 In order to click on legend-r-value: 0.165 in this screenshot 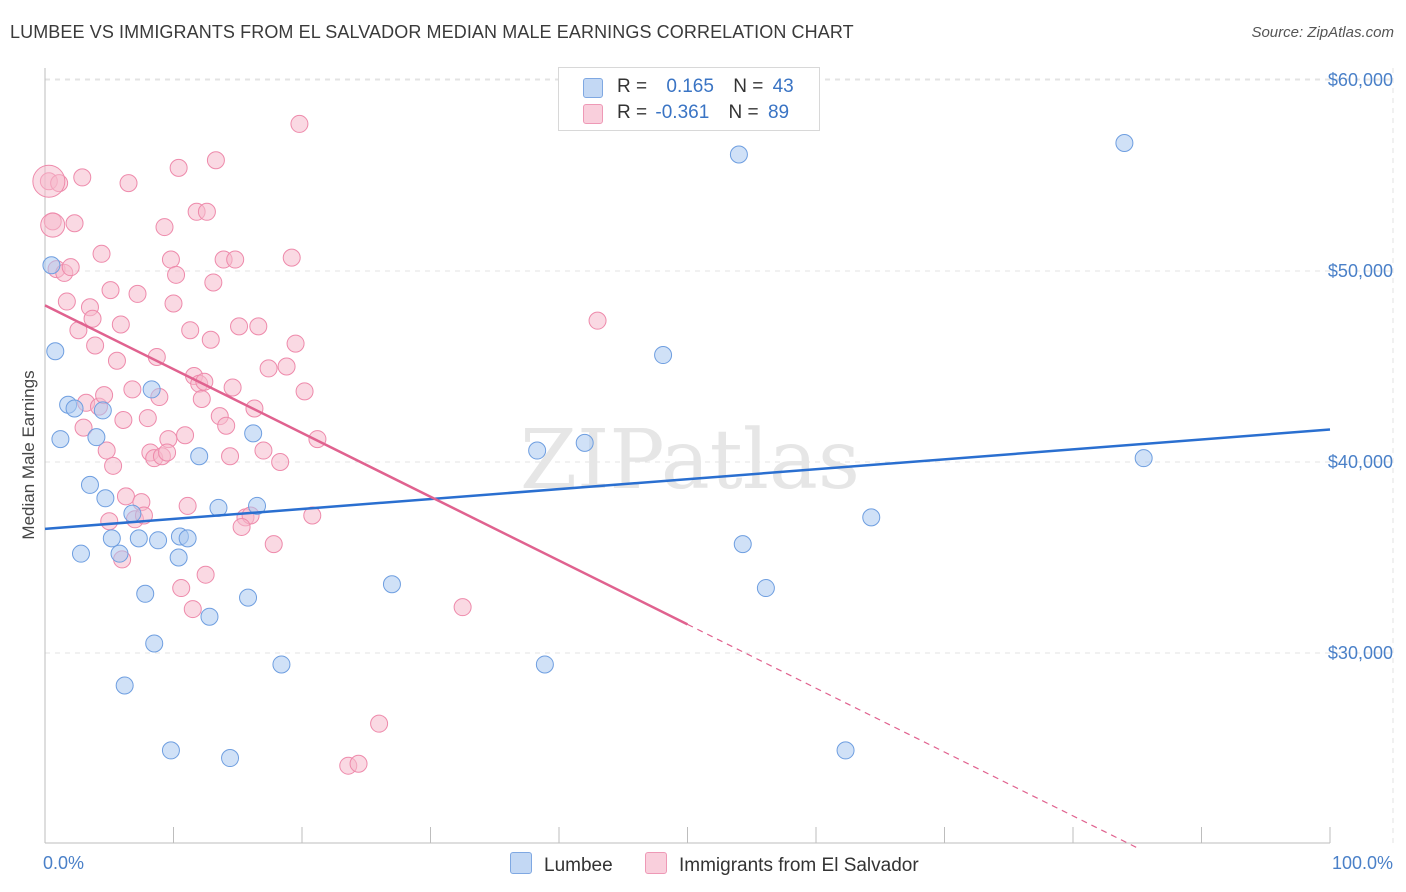, I will do `click(690, 86)`.